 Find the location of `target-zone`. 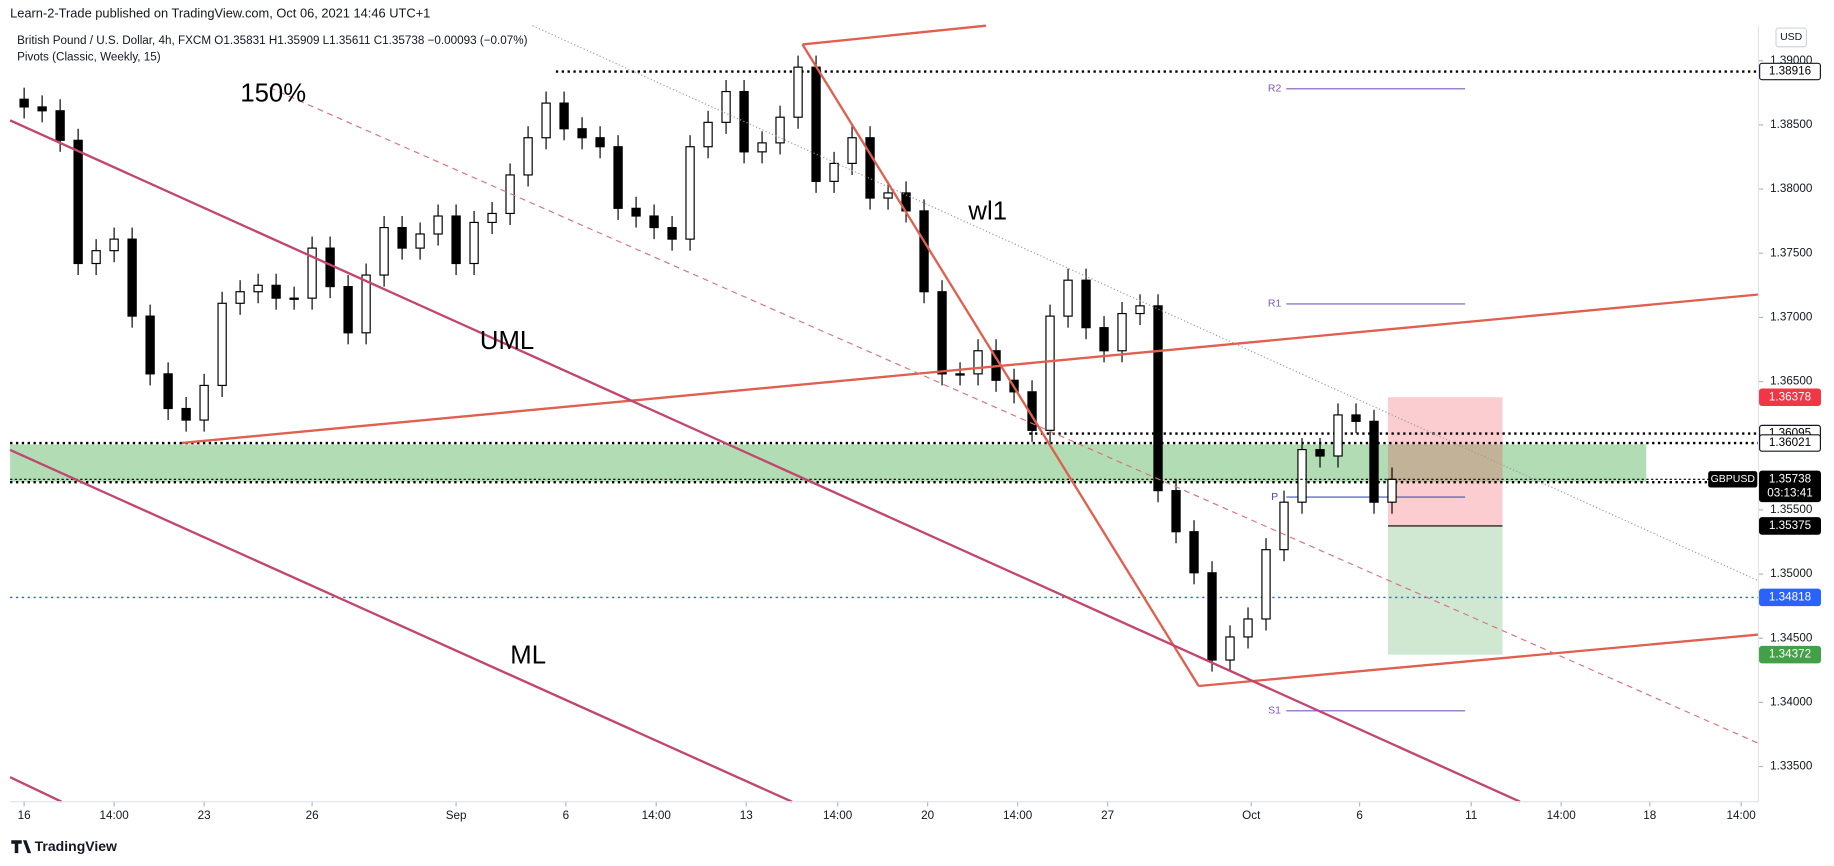

target-zone is located at coordinates (1445, 590).